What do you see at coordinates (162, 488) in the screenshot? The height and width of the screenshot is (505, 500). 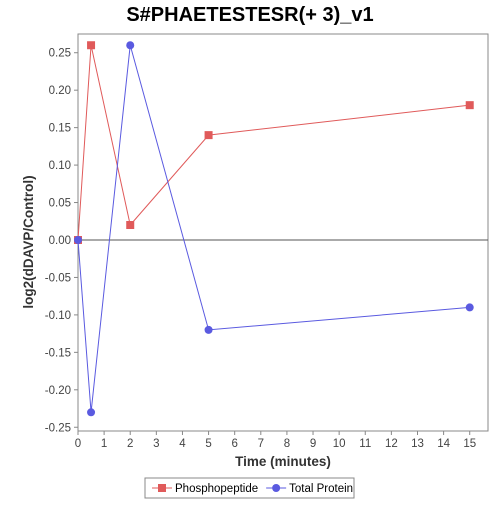 I see `legend-marker-phosphopeptide` at bounding box center [162, 488].